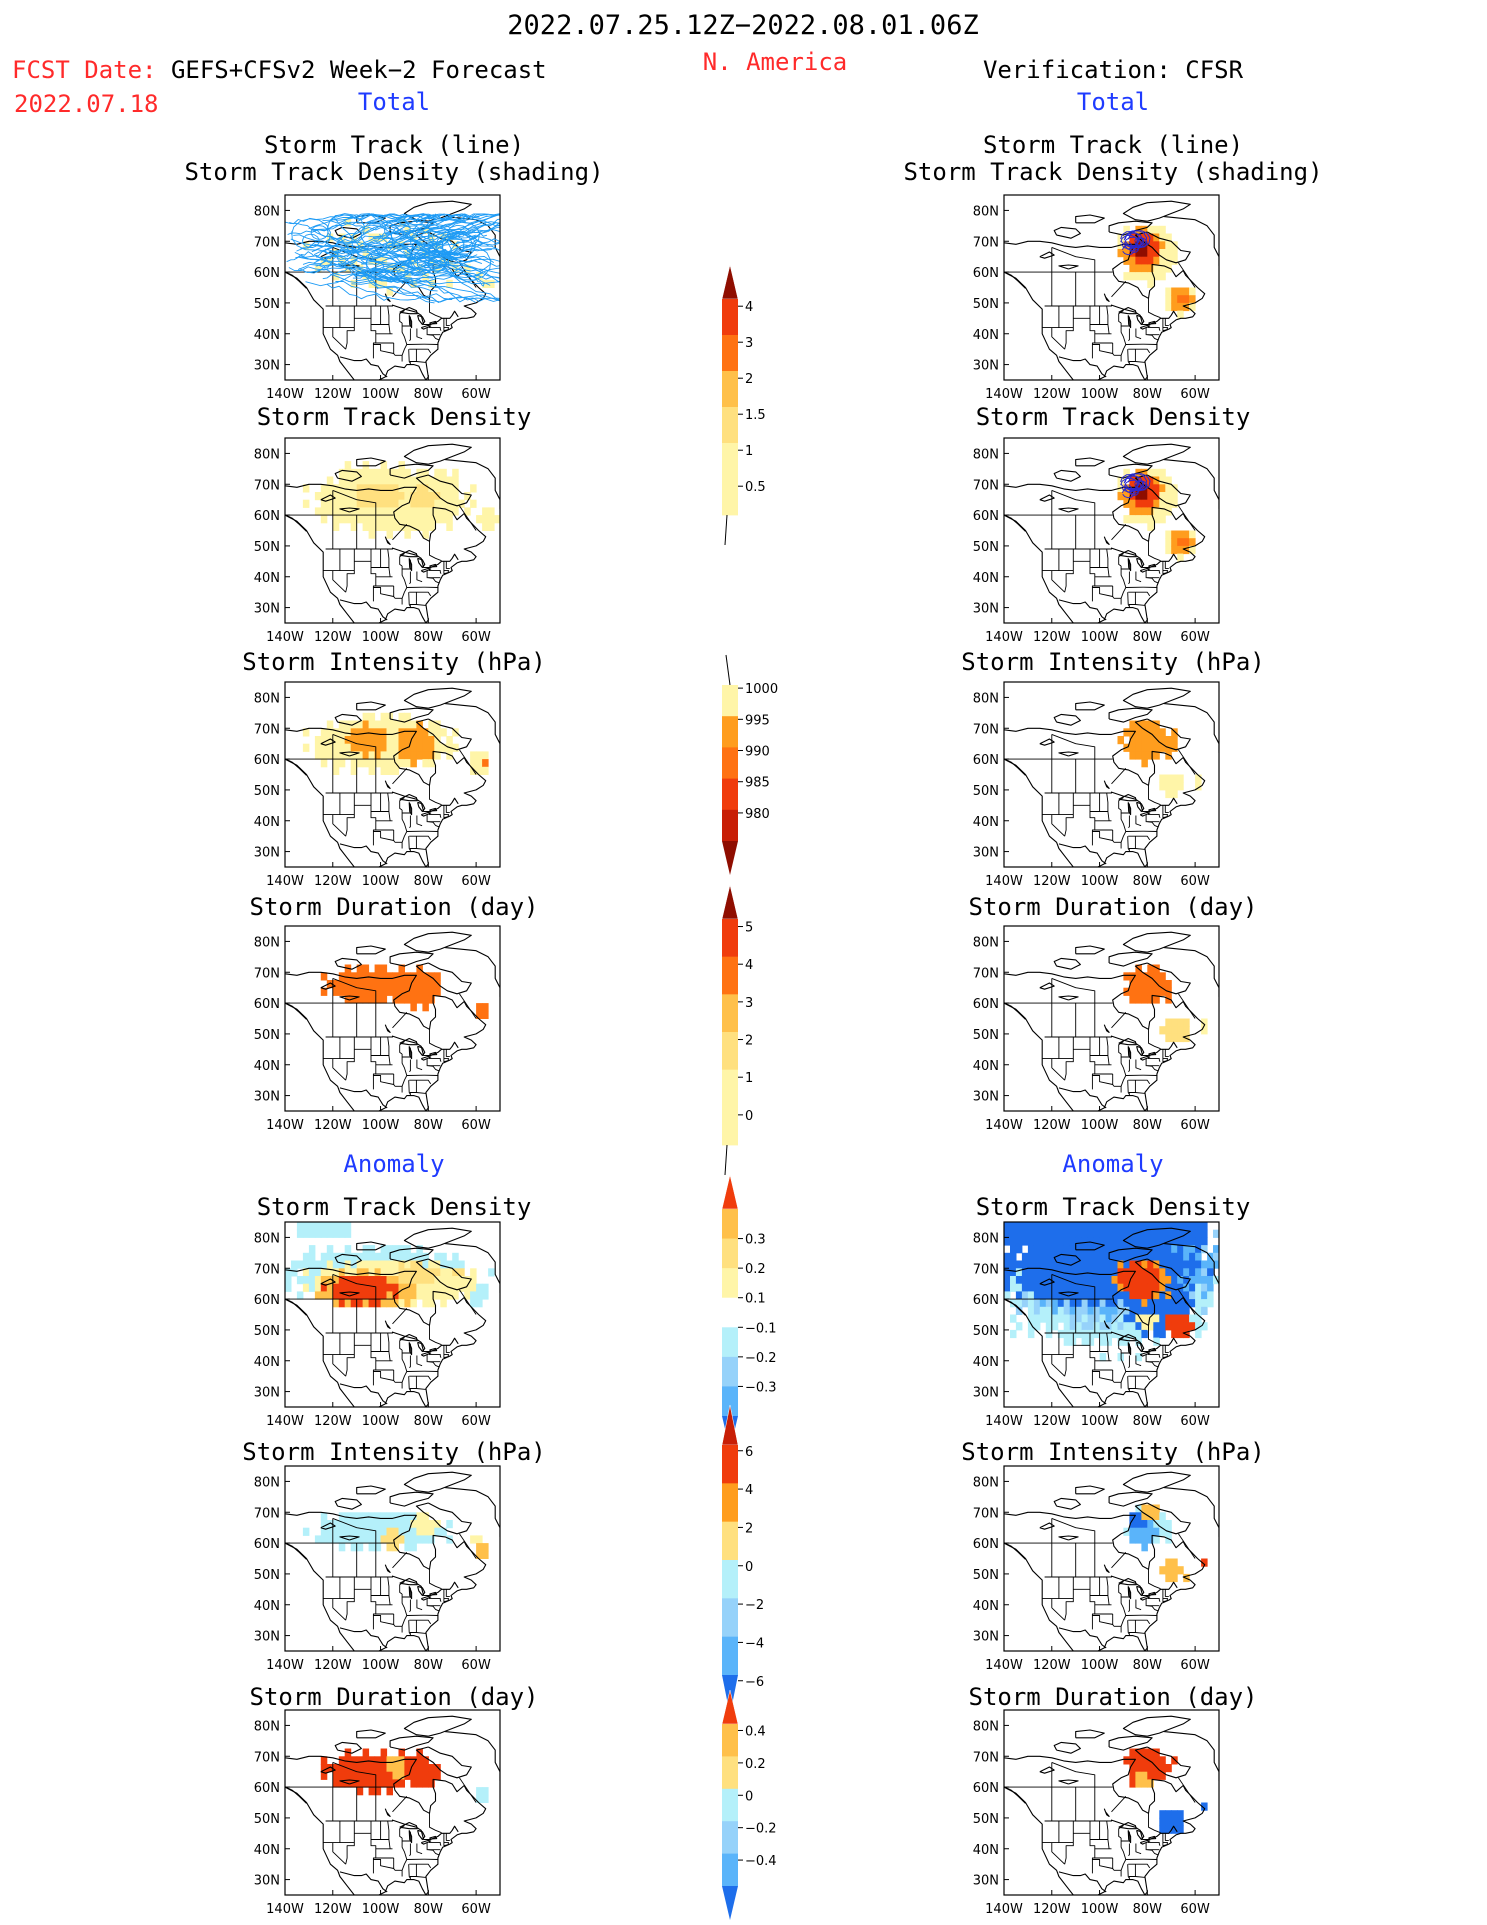 This screenshot has height=1925, width=1487. I want to click on lat-tick-label: 60N, so click(267, 1544).